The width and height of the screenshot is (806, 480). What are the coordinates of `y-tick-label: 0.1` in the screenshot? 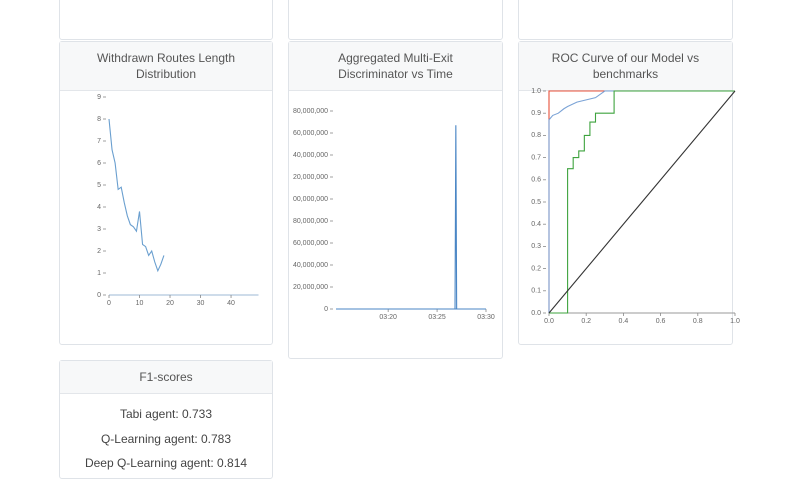 It's located at (536, 291).